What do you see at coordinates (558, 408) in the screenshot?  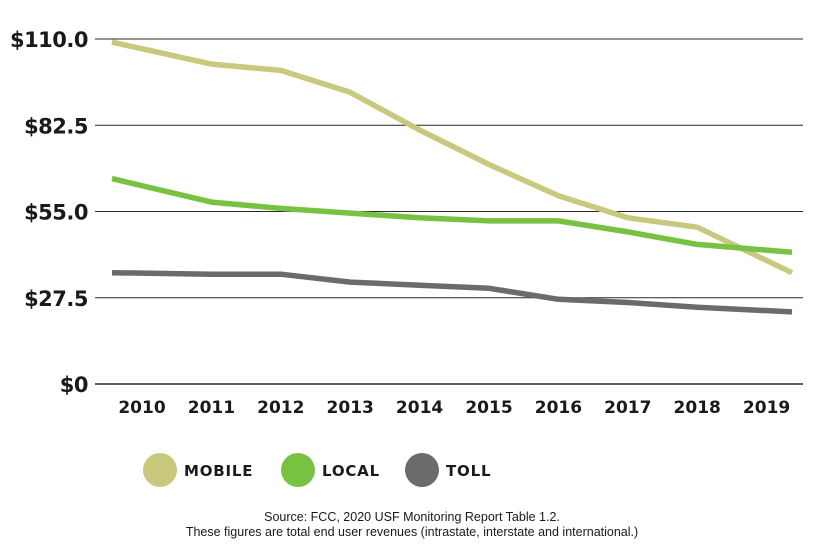 I see `x-tick-label: 2016` at bounding box center [558, 408].